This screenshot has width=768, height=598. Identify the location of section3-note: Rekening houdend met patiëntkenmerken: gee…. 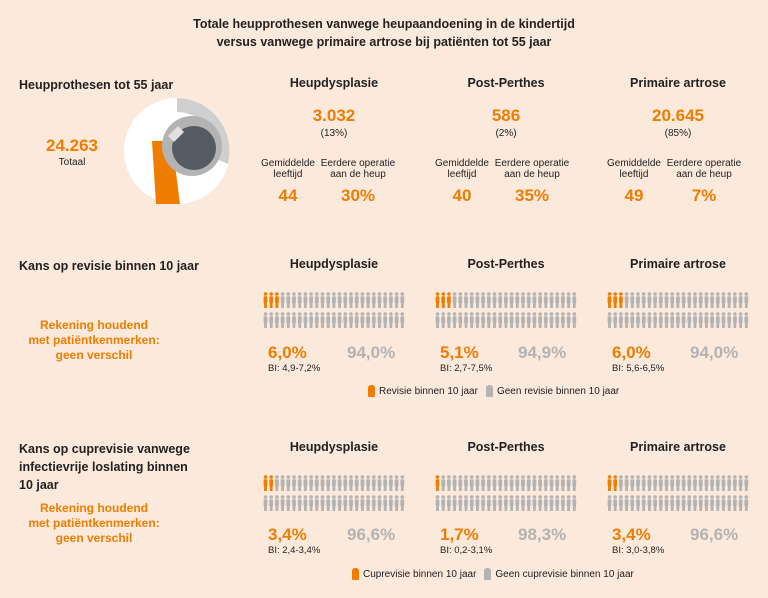
(94, 523).